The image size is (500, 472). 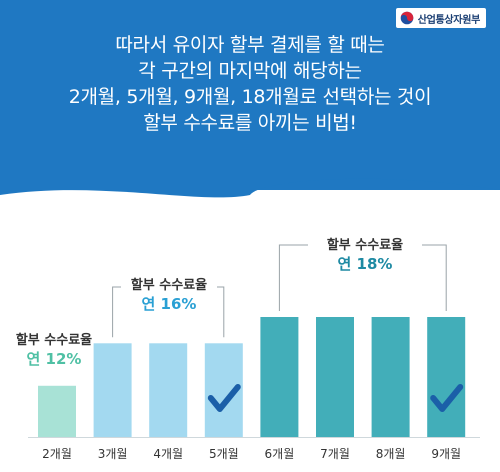 I want to click on group-label-18: 할부 수수료율 연 18%, so click(x=365, y=255).